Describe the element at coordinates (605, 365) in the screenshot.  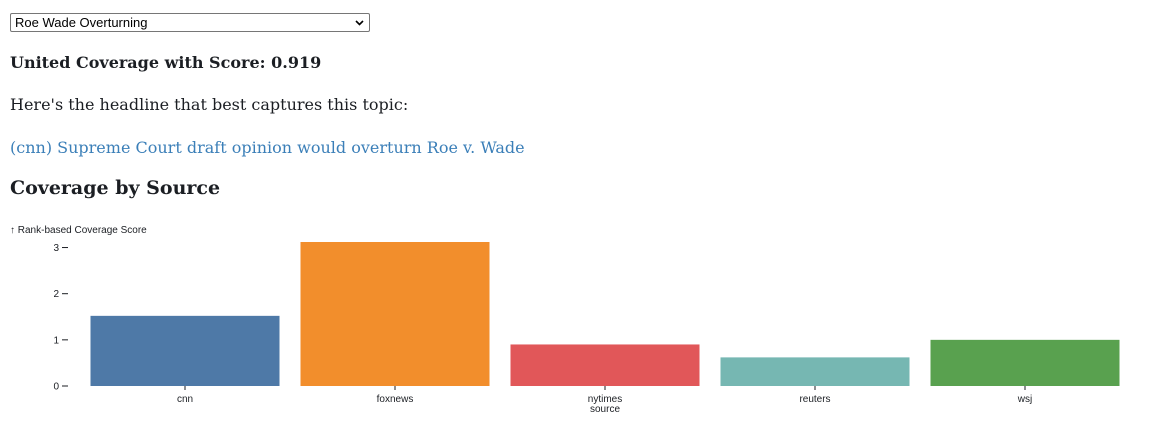
I see `bar-nytimes` at that location.